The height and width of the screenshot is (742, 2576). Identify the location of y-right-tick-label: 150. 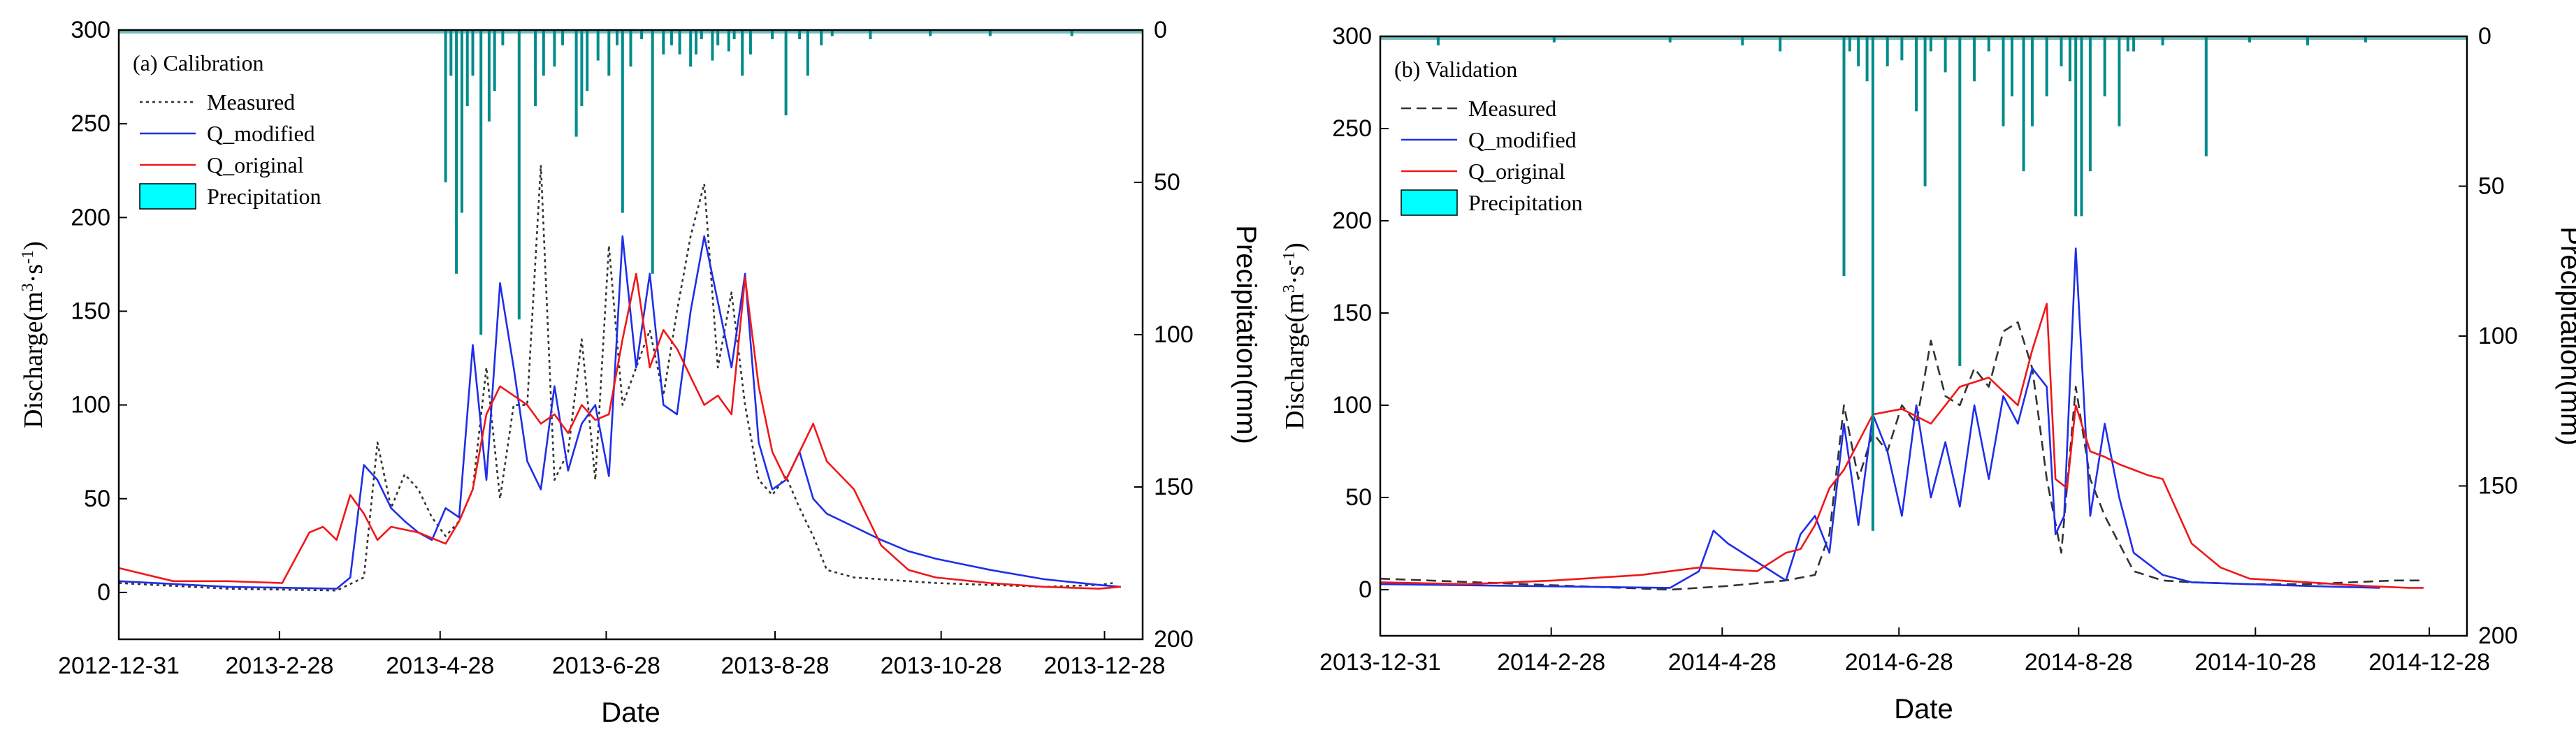
(2498, 486).